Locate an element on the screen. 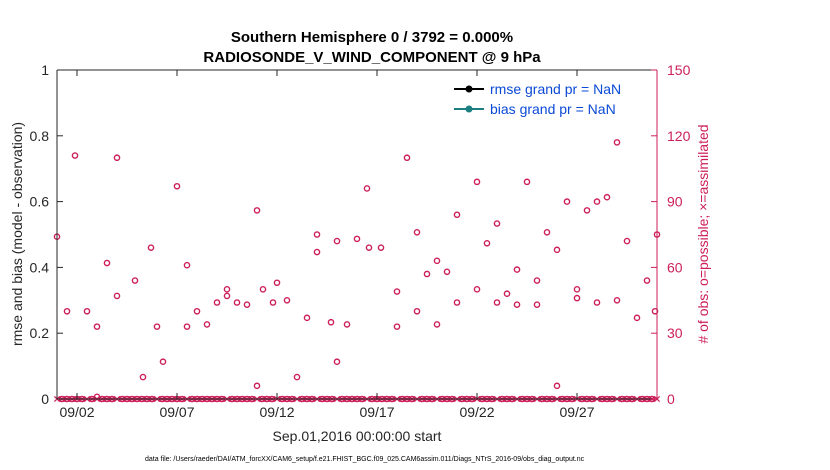  legend-bias-marker is located at coordinates (469, 109).